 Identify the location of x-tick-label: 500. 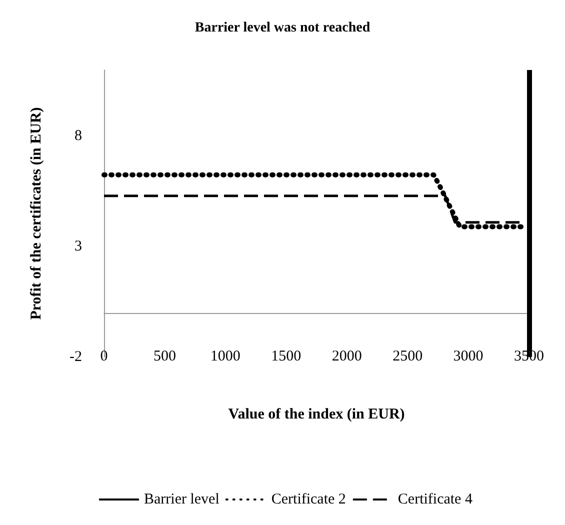
(164, 356).